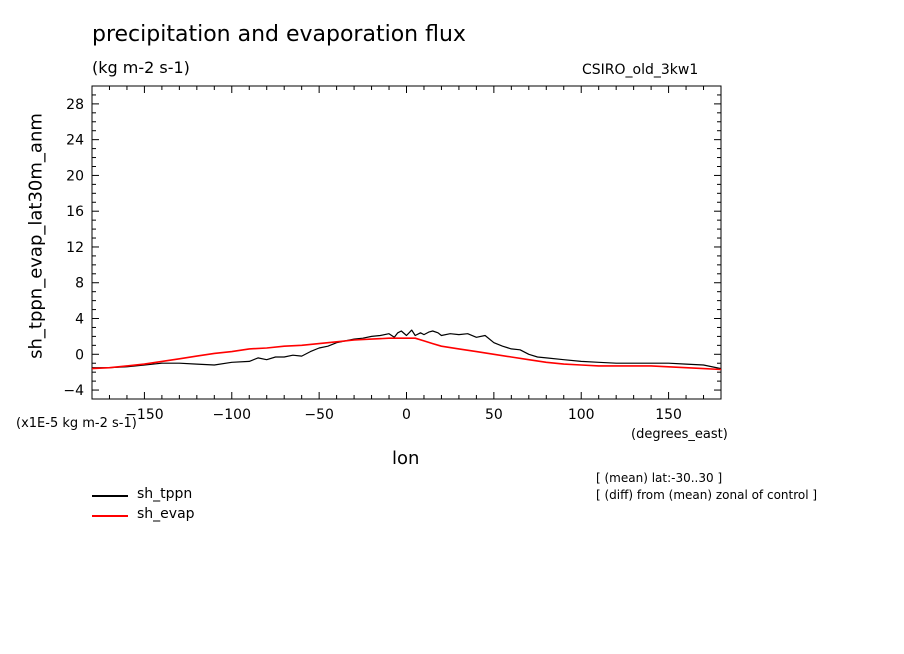 This screenshot has height=654, width=904. What do you see at coordinates (79, 284) in the screenshot?
I see `y-tick-label: 8` at bounding box center [79, 284].